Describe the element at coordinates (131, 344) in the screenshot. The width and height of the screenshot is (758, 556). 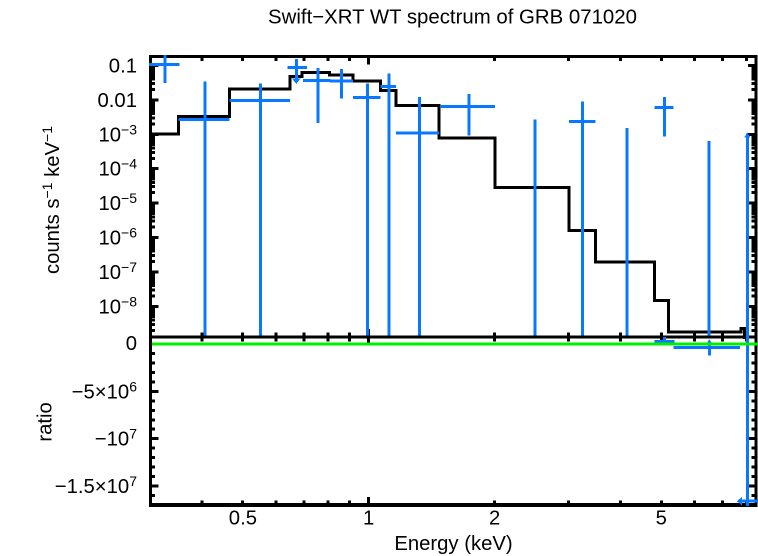
I see `svg-text: 0` at that location.